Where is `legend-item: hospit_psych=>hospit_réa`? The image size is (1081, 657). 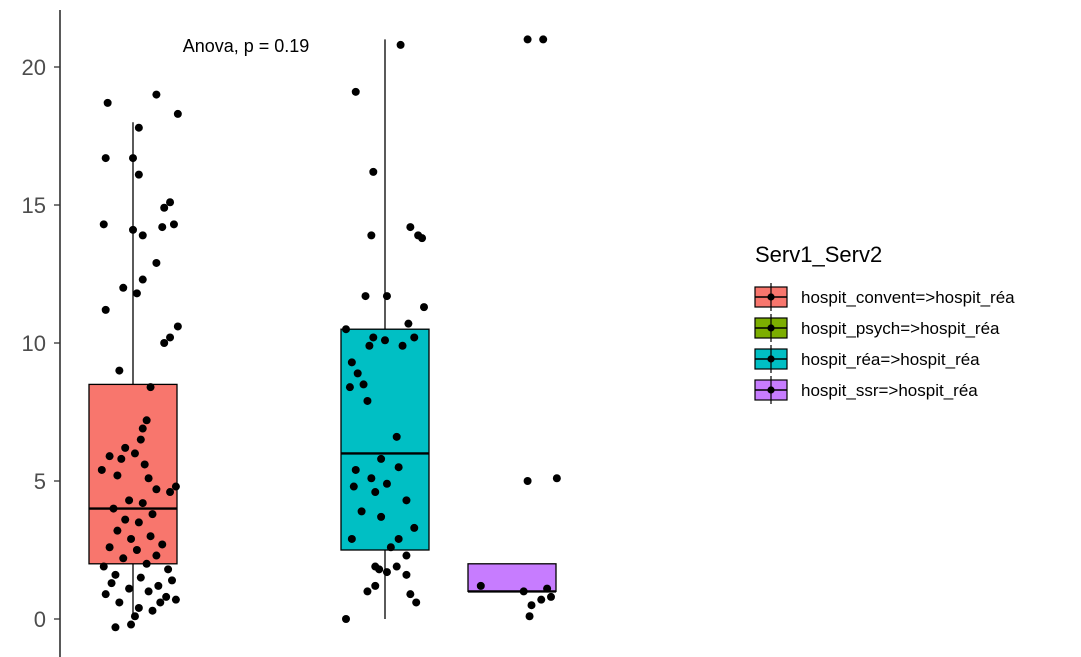 legend-item: hospit_psych=>hospit_réa is located at coordinates (877, 328).